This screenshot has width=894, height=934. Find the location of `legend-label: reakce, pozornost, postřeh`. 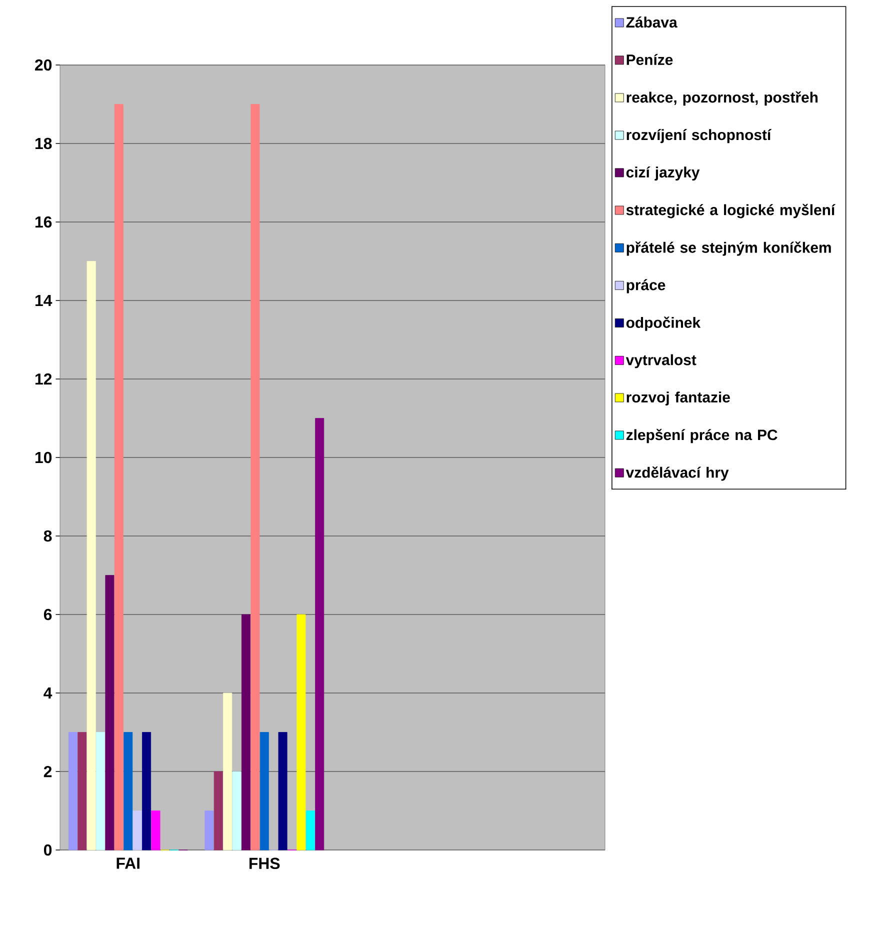

legend-label: reakce, pozornost, postřeh is located at coordinates (722, 98).